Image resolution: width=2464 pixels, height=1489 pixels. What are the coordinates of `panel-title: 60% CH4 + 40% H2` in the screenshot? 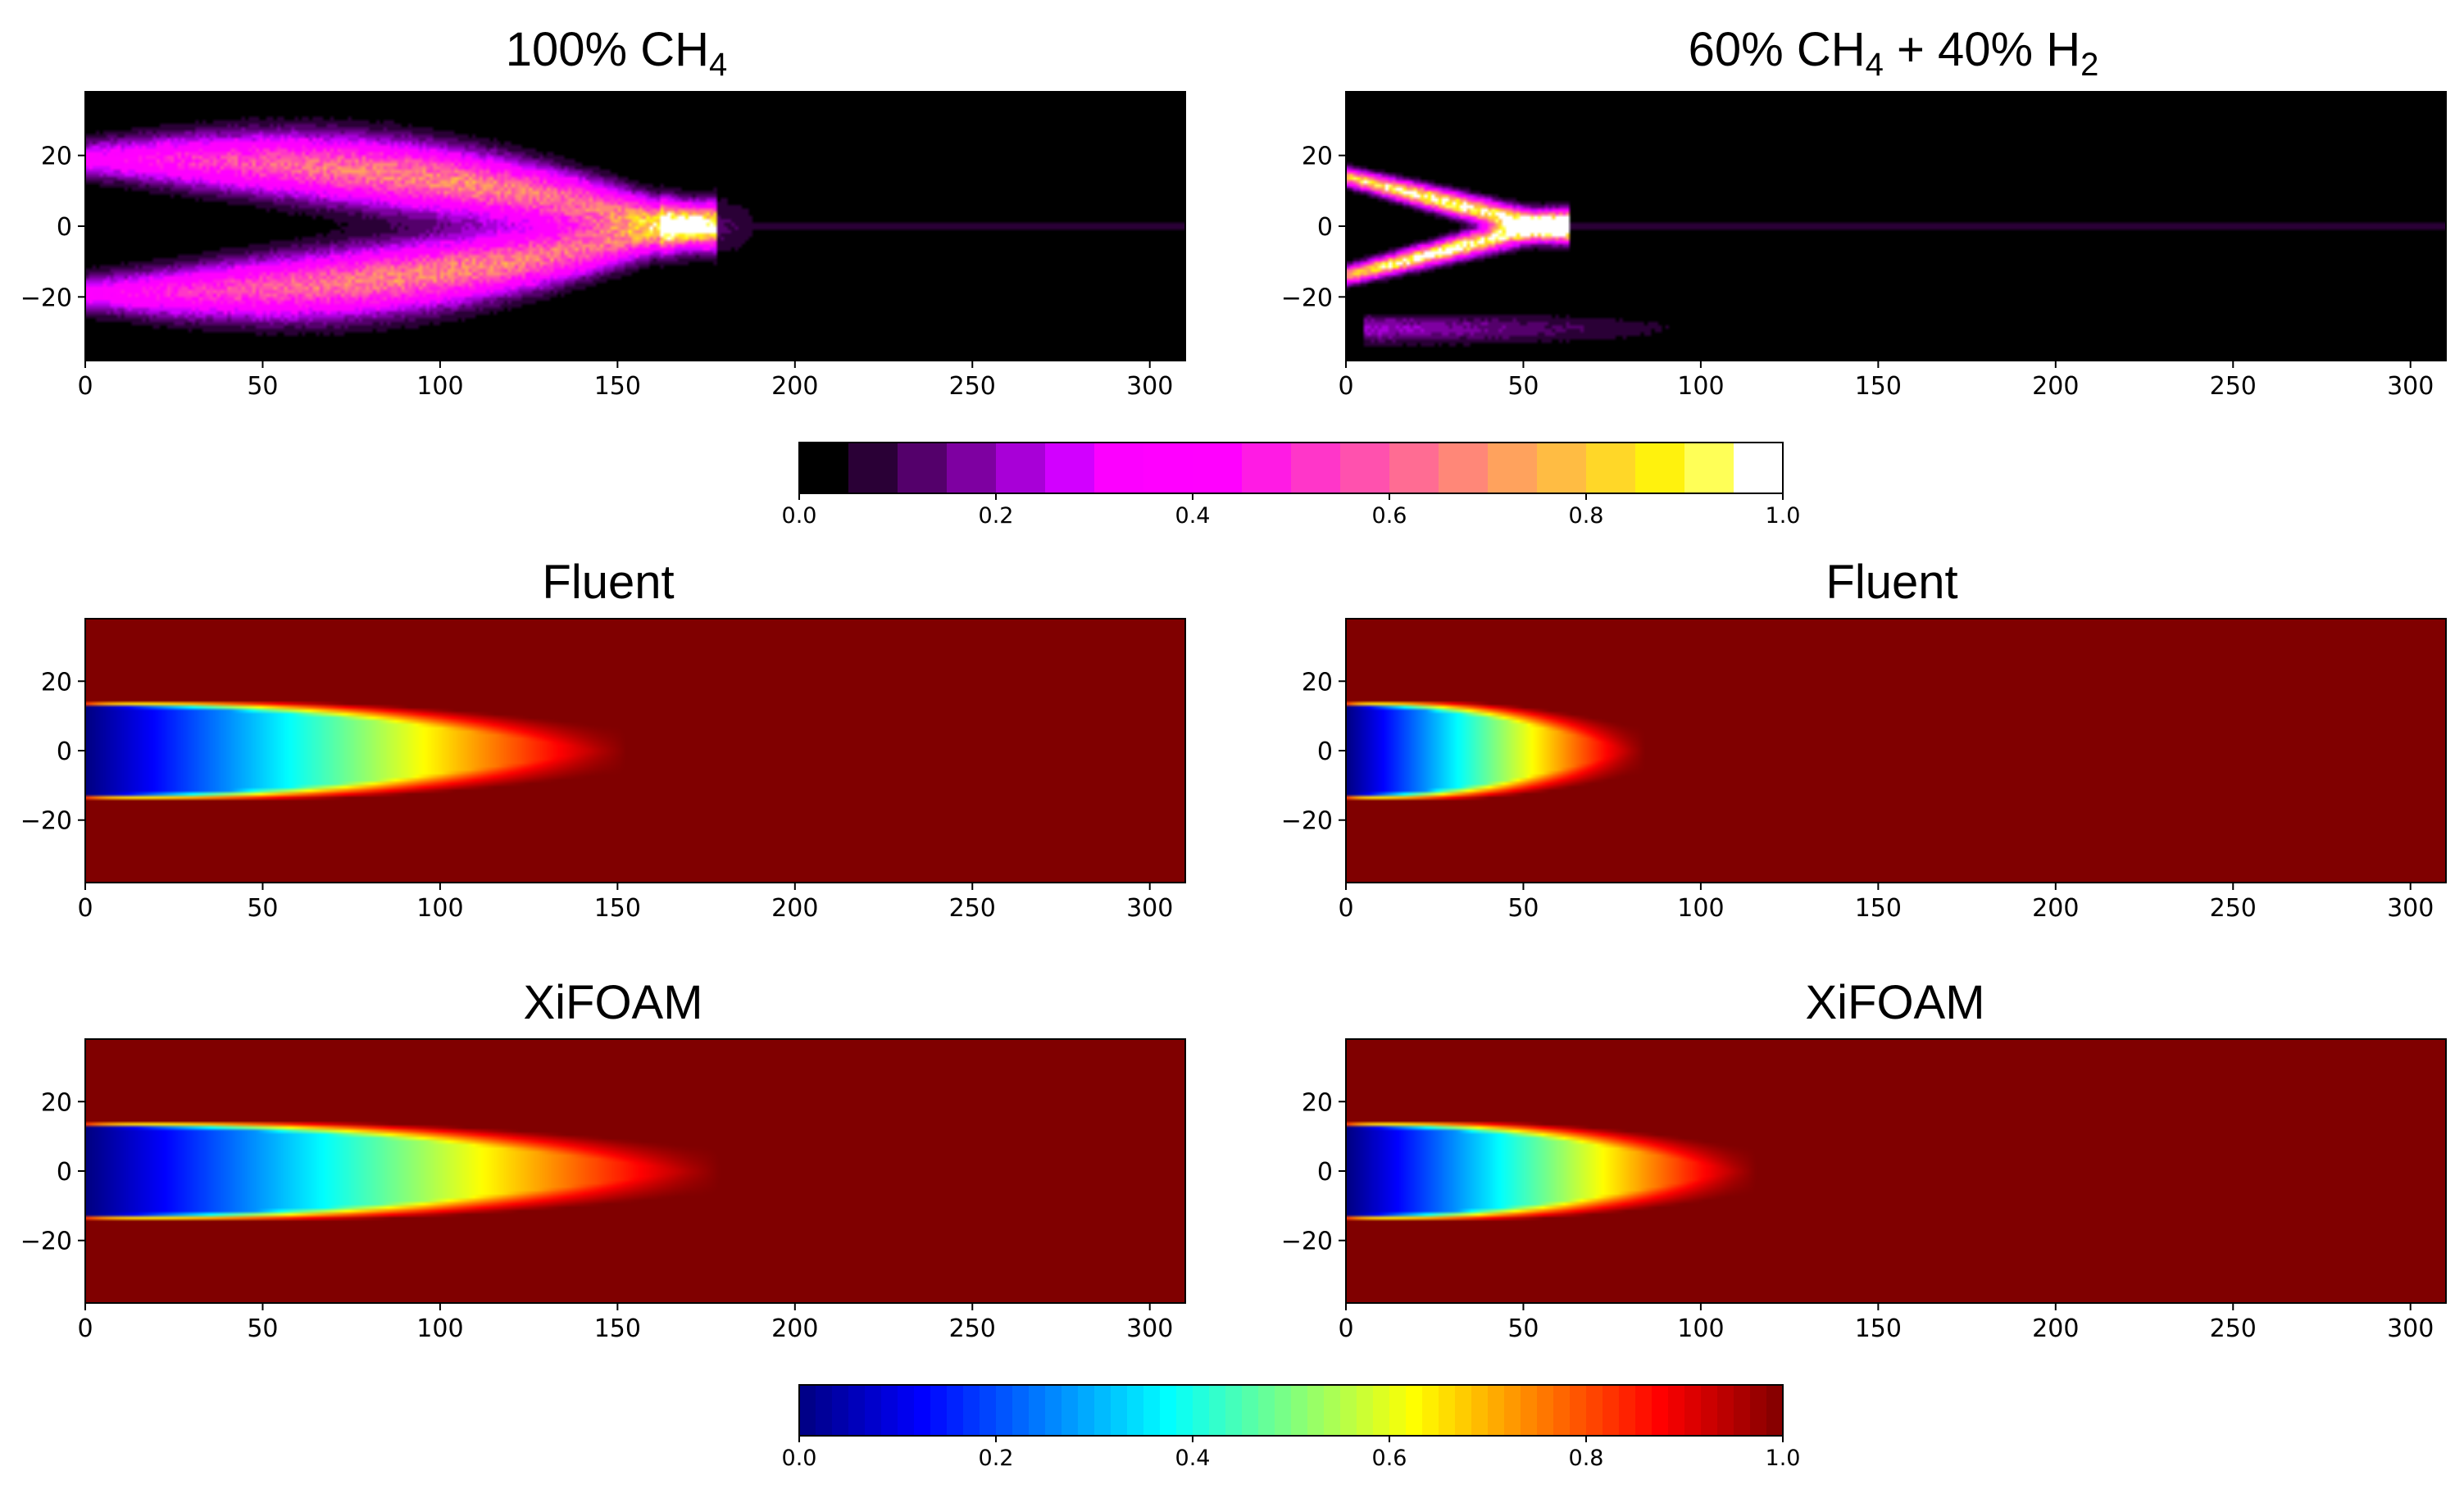 It's located at (1894, 53).